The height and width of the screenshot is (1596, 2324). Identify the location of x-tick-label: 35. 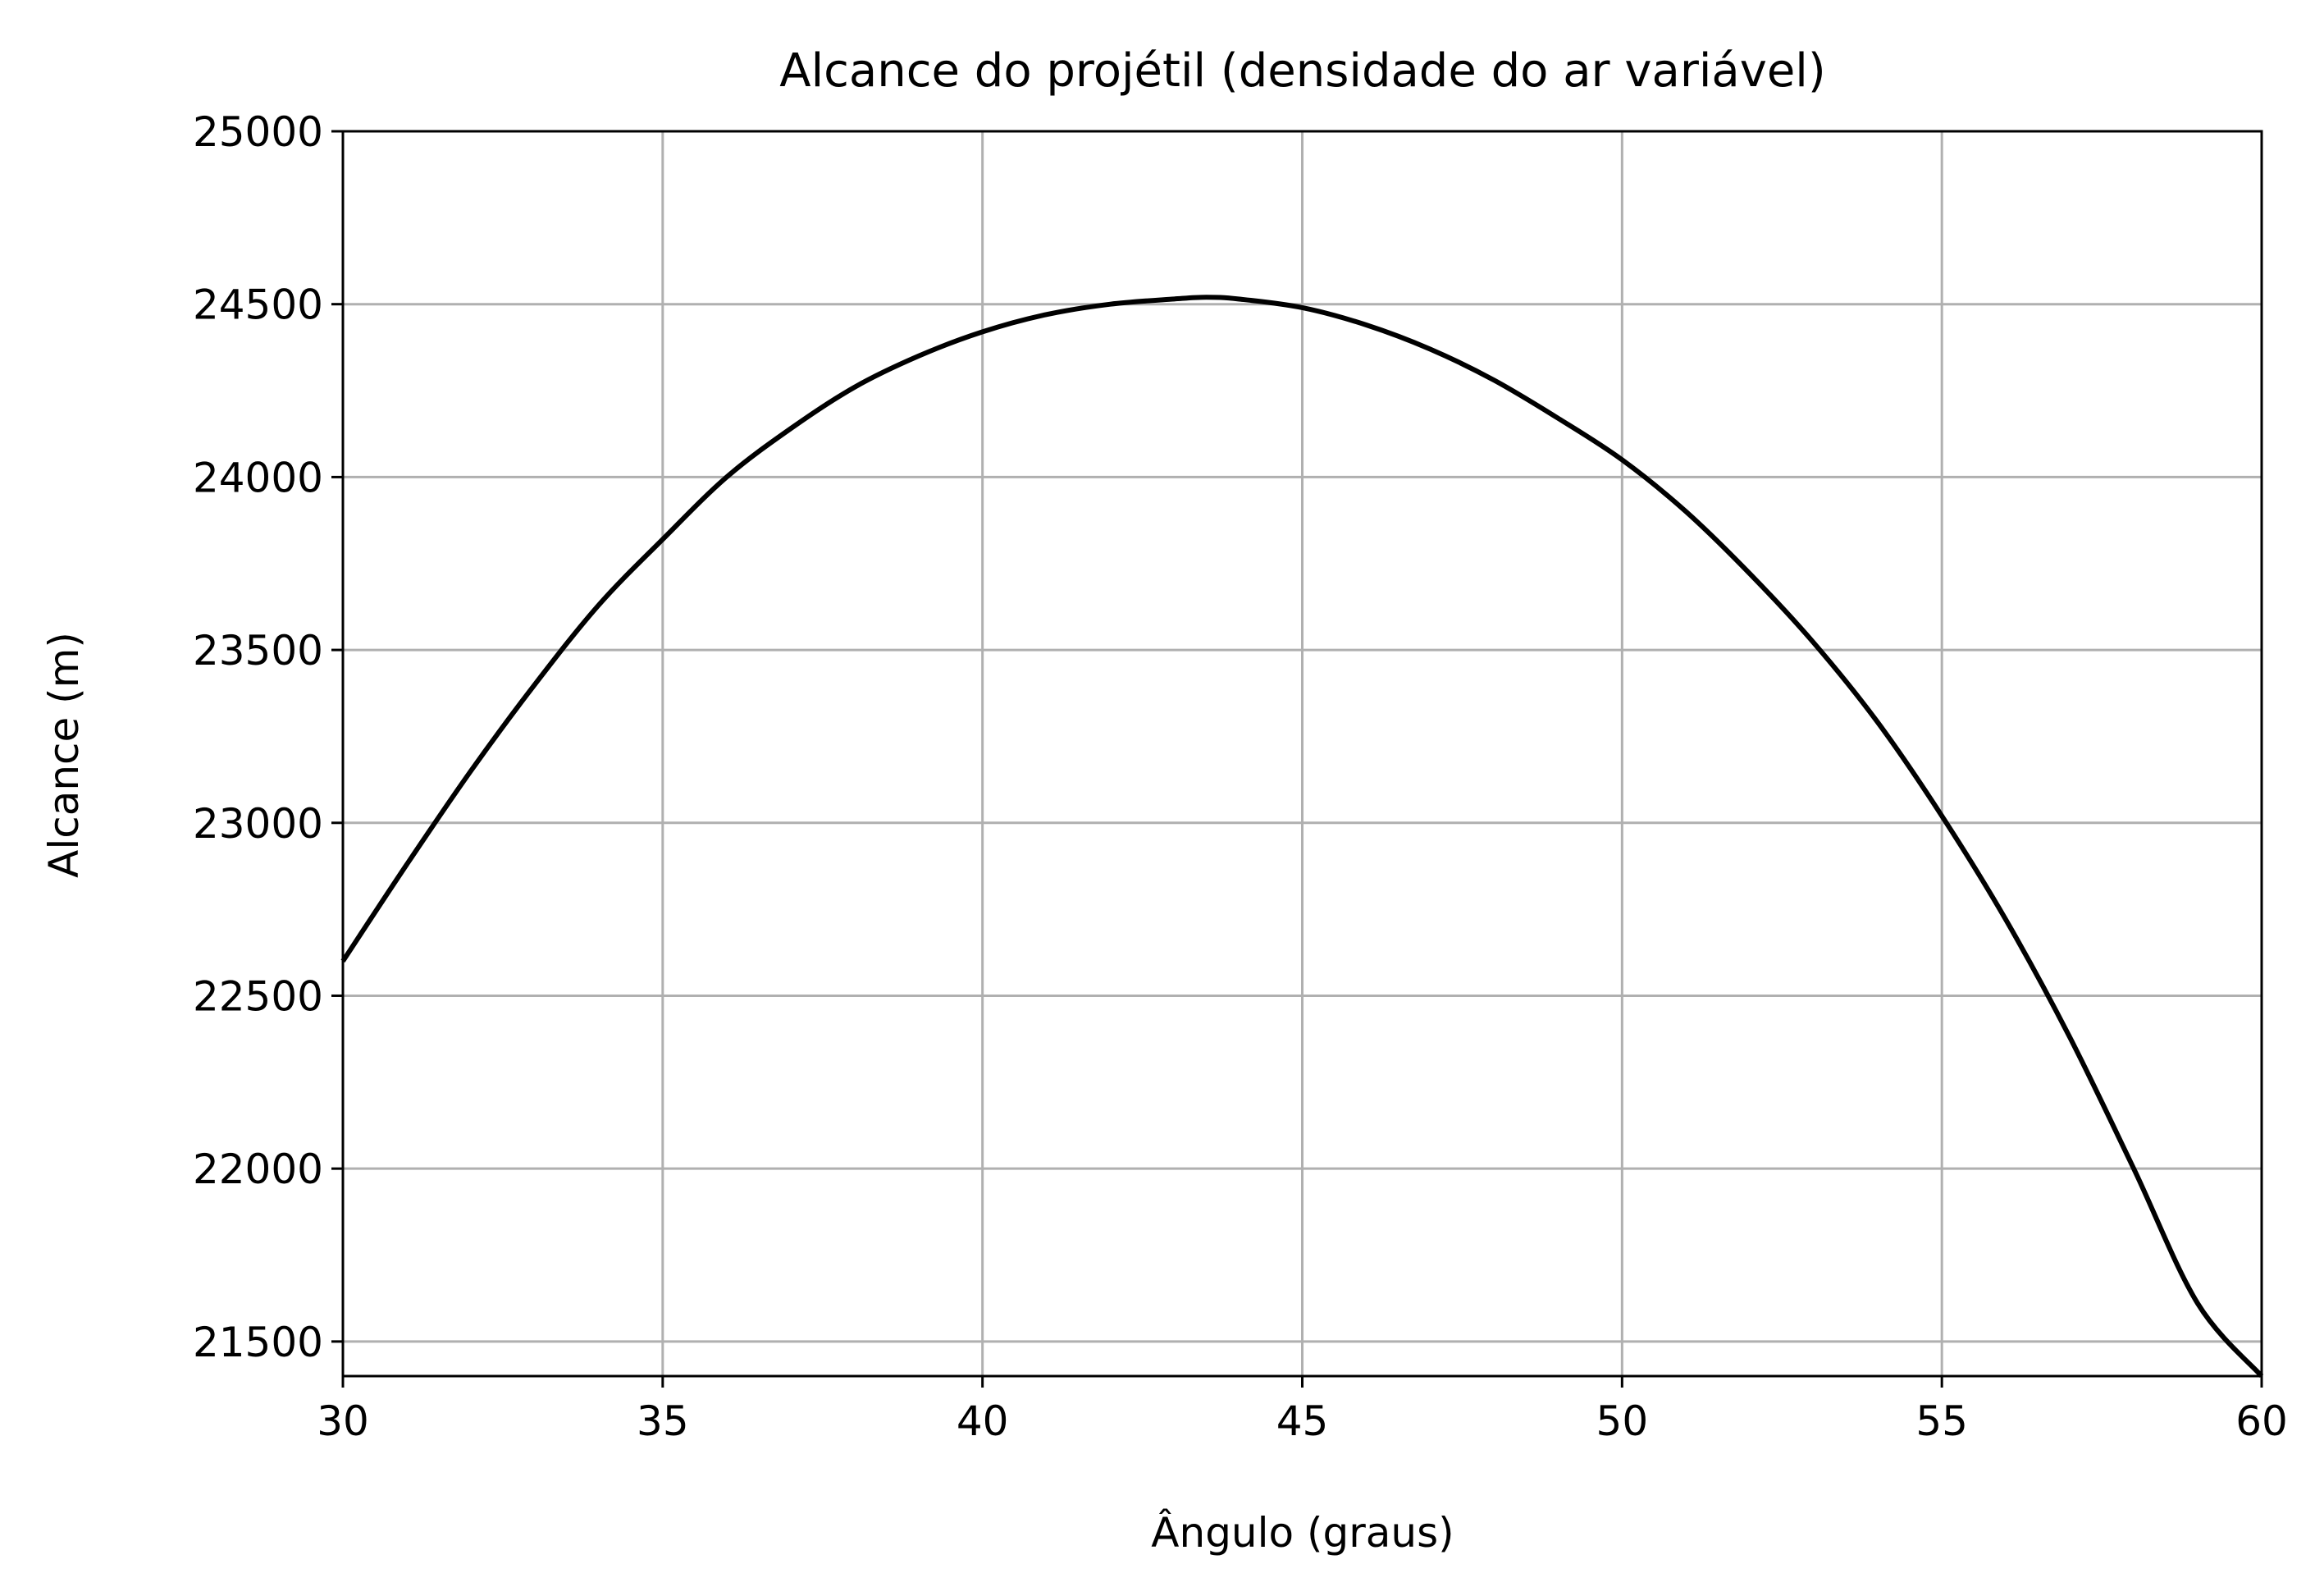
(663, 1421).